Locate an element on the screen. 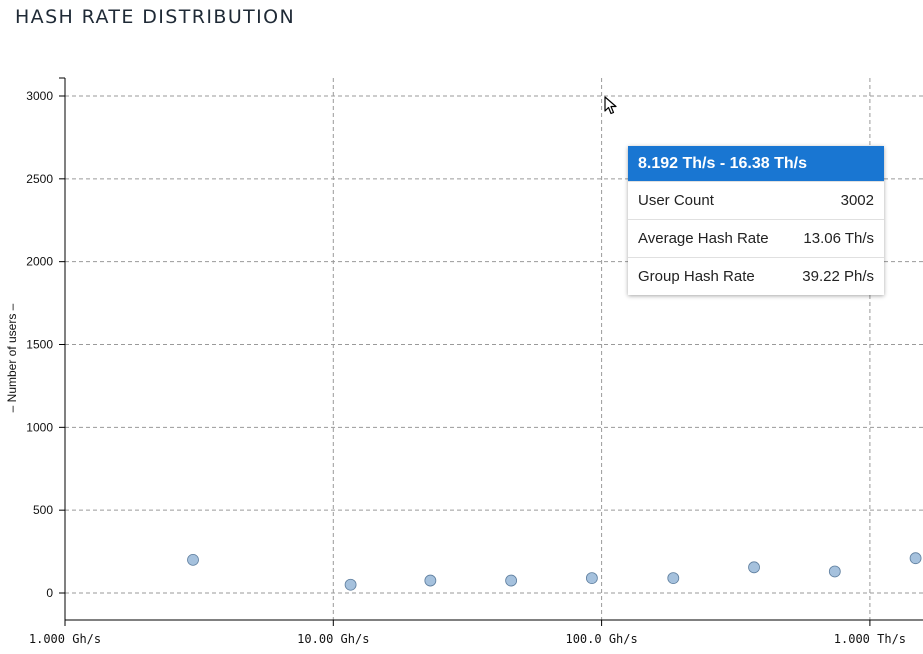 This screenshot has height=654, width=923. tooltip-label: Average Hash Rate is located at coordinates (703, 238).